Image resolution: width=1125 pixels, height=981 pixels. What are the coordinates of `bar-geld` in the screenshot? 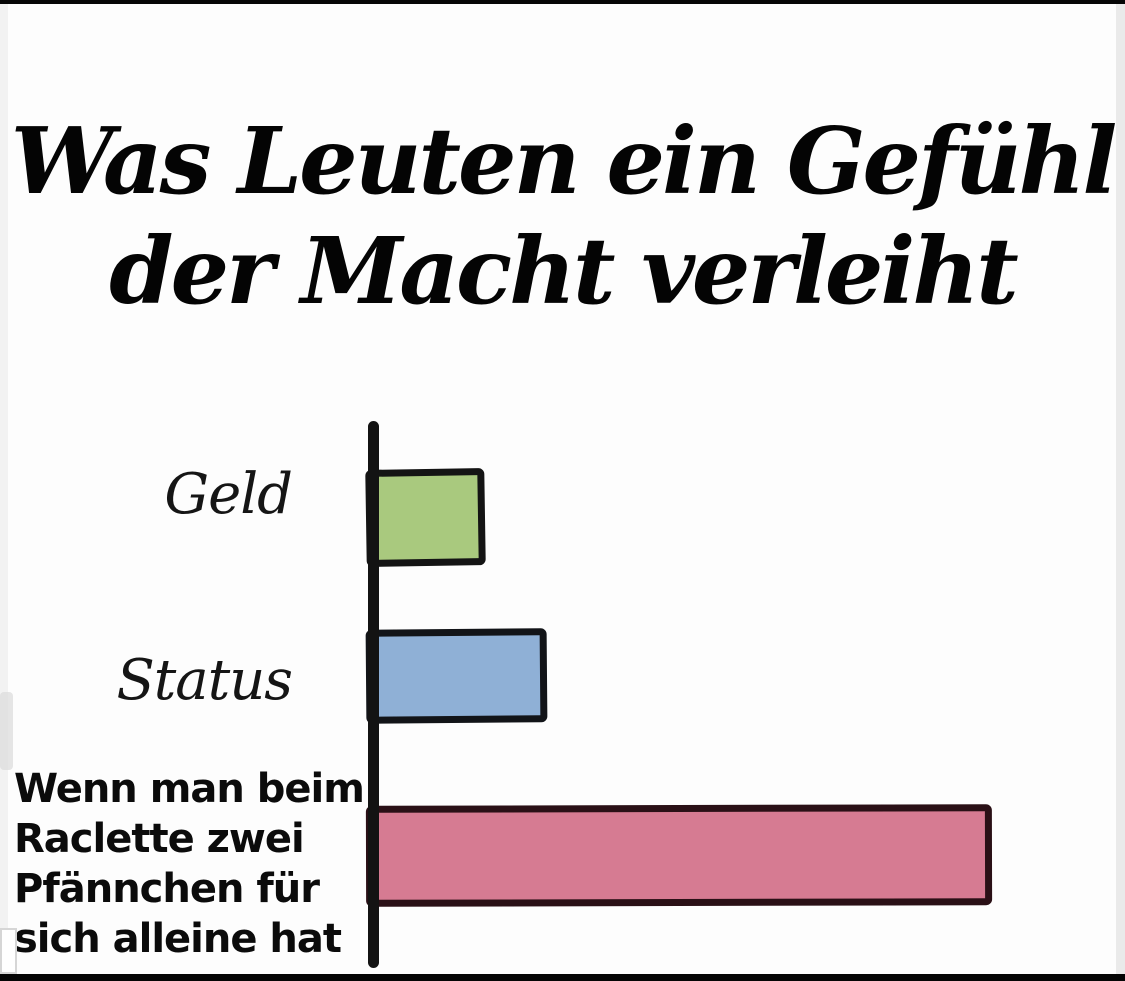 It's located at (425, 517).